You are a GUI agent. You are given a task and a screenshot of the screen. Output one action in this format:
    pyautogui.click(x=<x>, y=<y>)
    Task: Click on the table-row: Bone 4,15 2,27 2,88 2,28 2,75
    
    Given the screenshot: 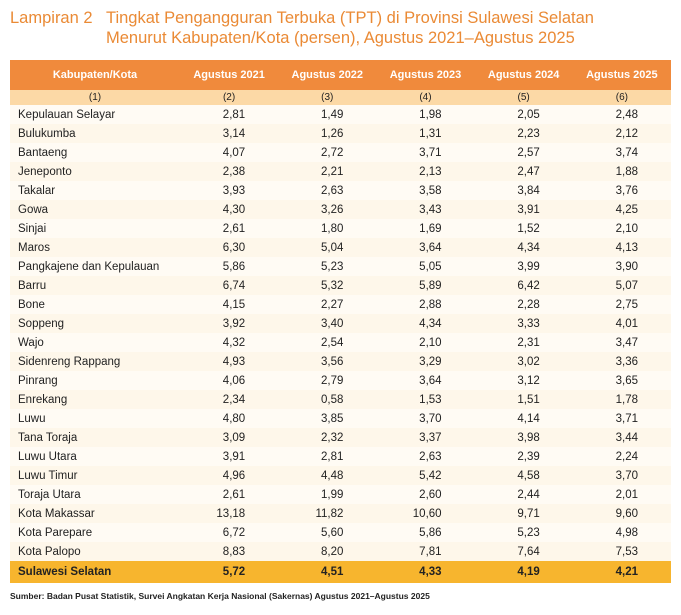 What is the action you would take?
    pyautogui.click(x=340, y=304)
    